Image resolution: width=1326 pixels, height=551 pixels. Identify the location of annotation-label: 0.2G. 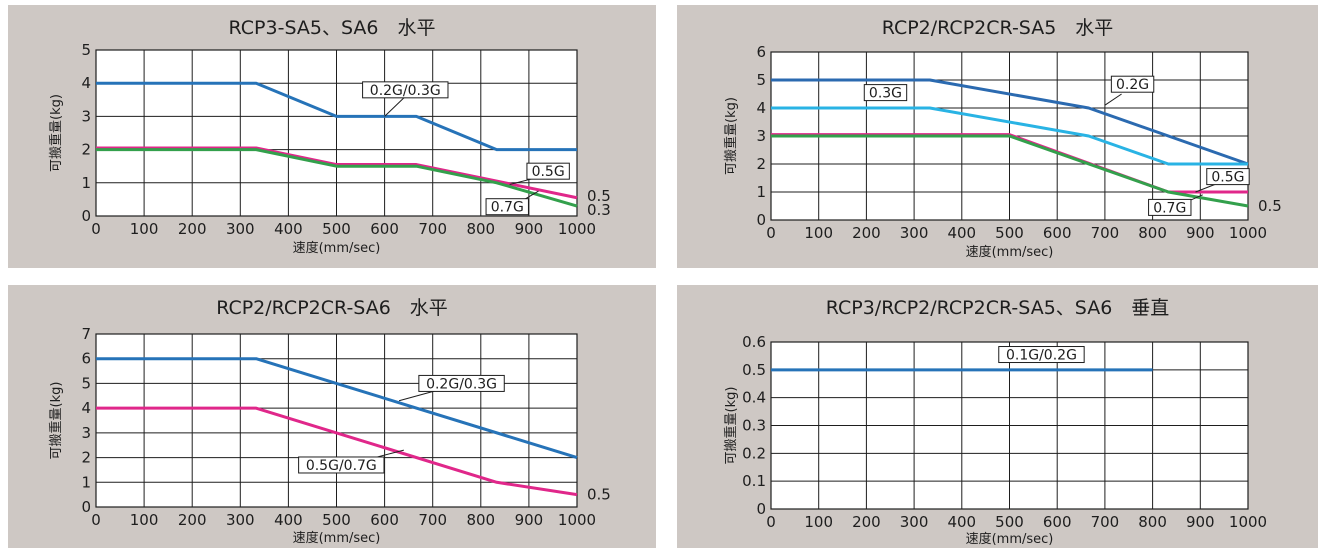
(1132, 85).